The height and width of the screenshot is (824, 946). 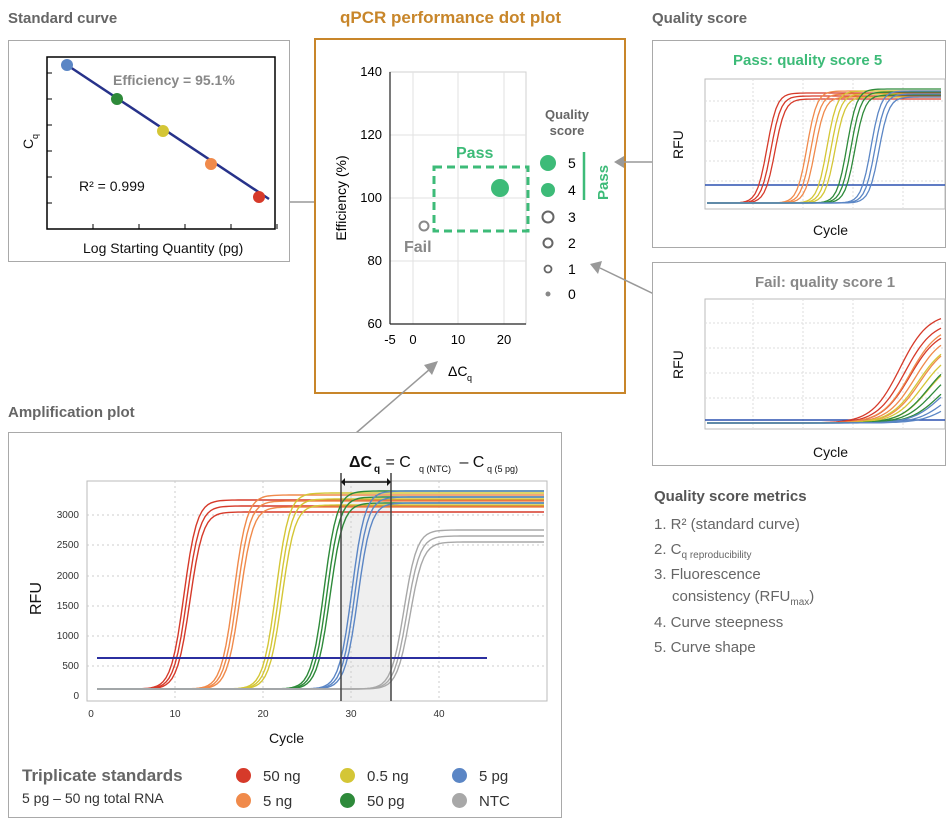 I want to click on amplification-title: Amplification plot, so click(x=71, y=412).